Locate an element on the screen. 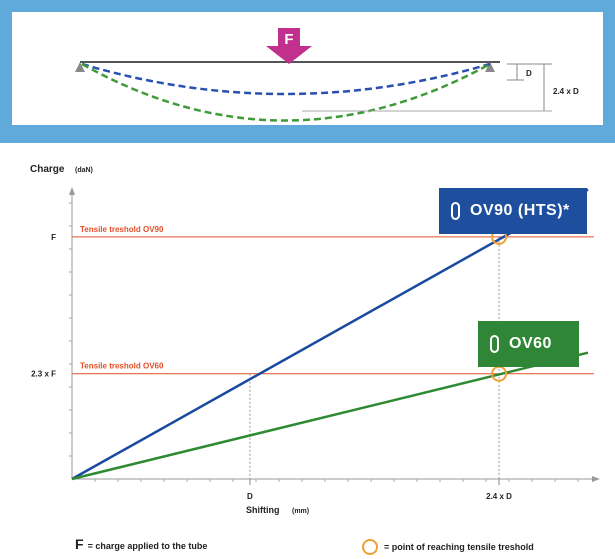 Image resolution: width=615 pixels, height=559 pixels. legend-badge-ov90: OV90 (HTS)* is located at coordinates (513, 211).